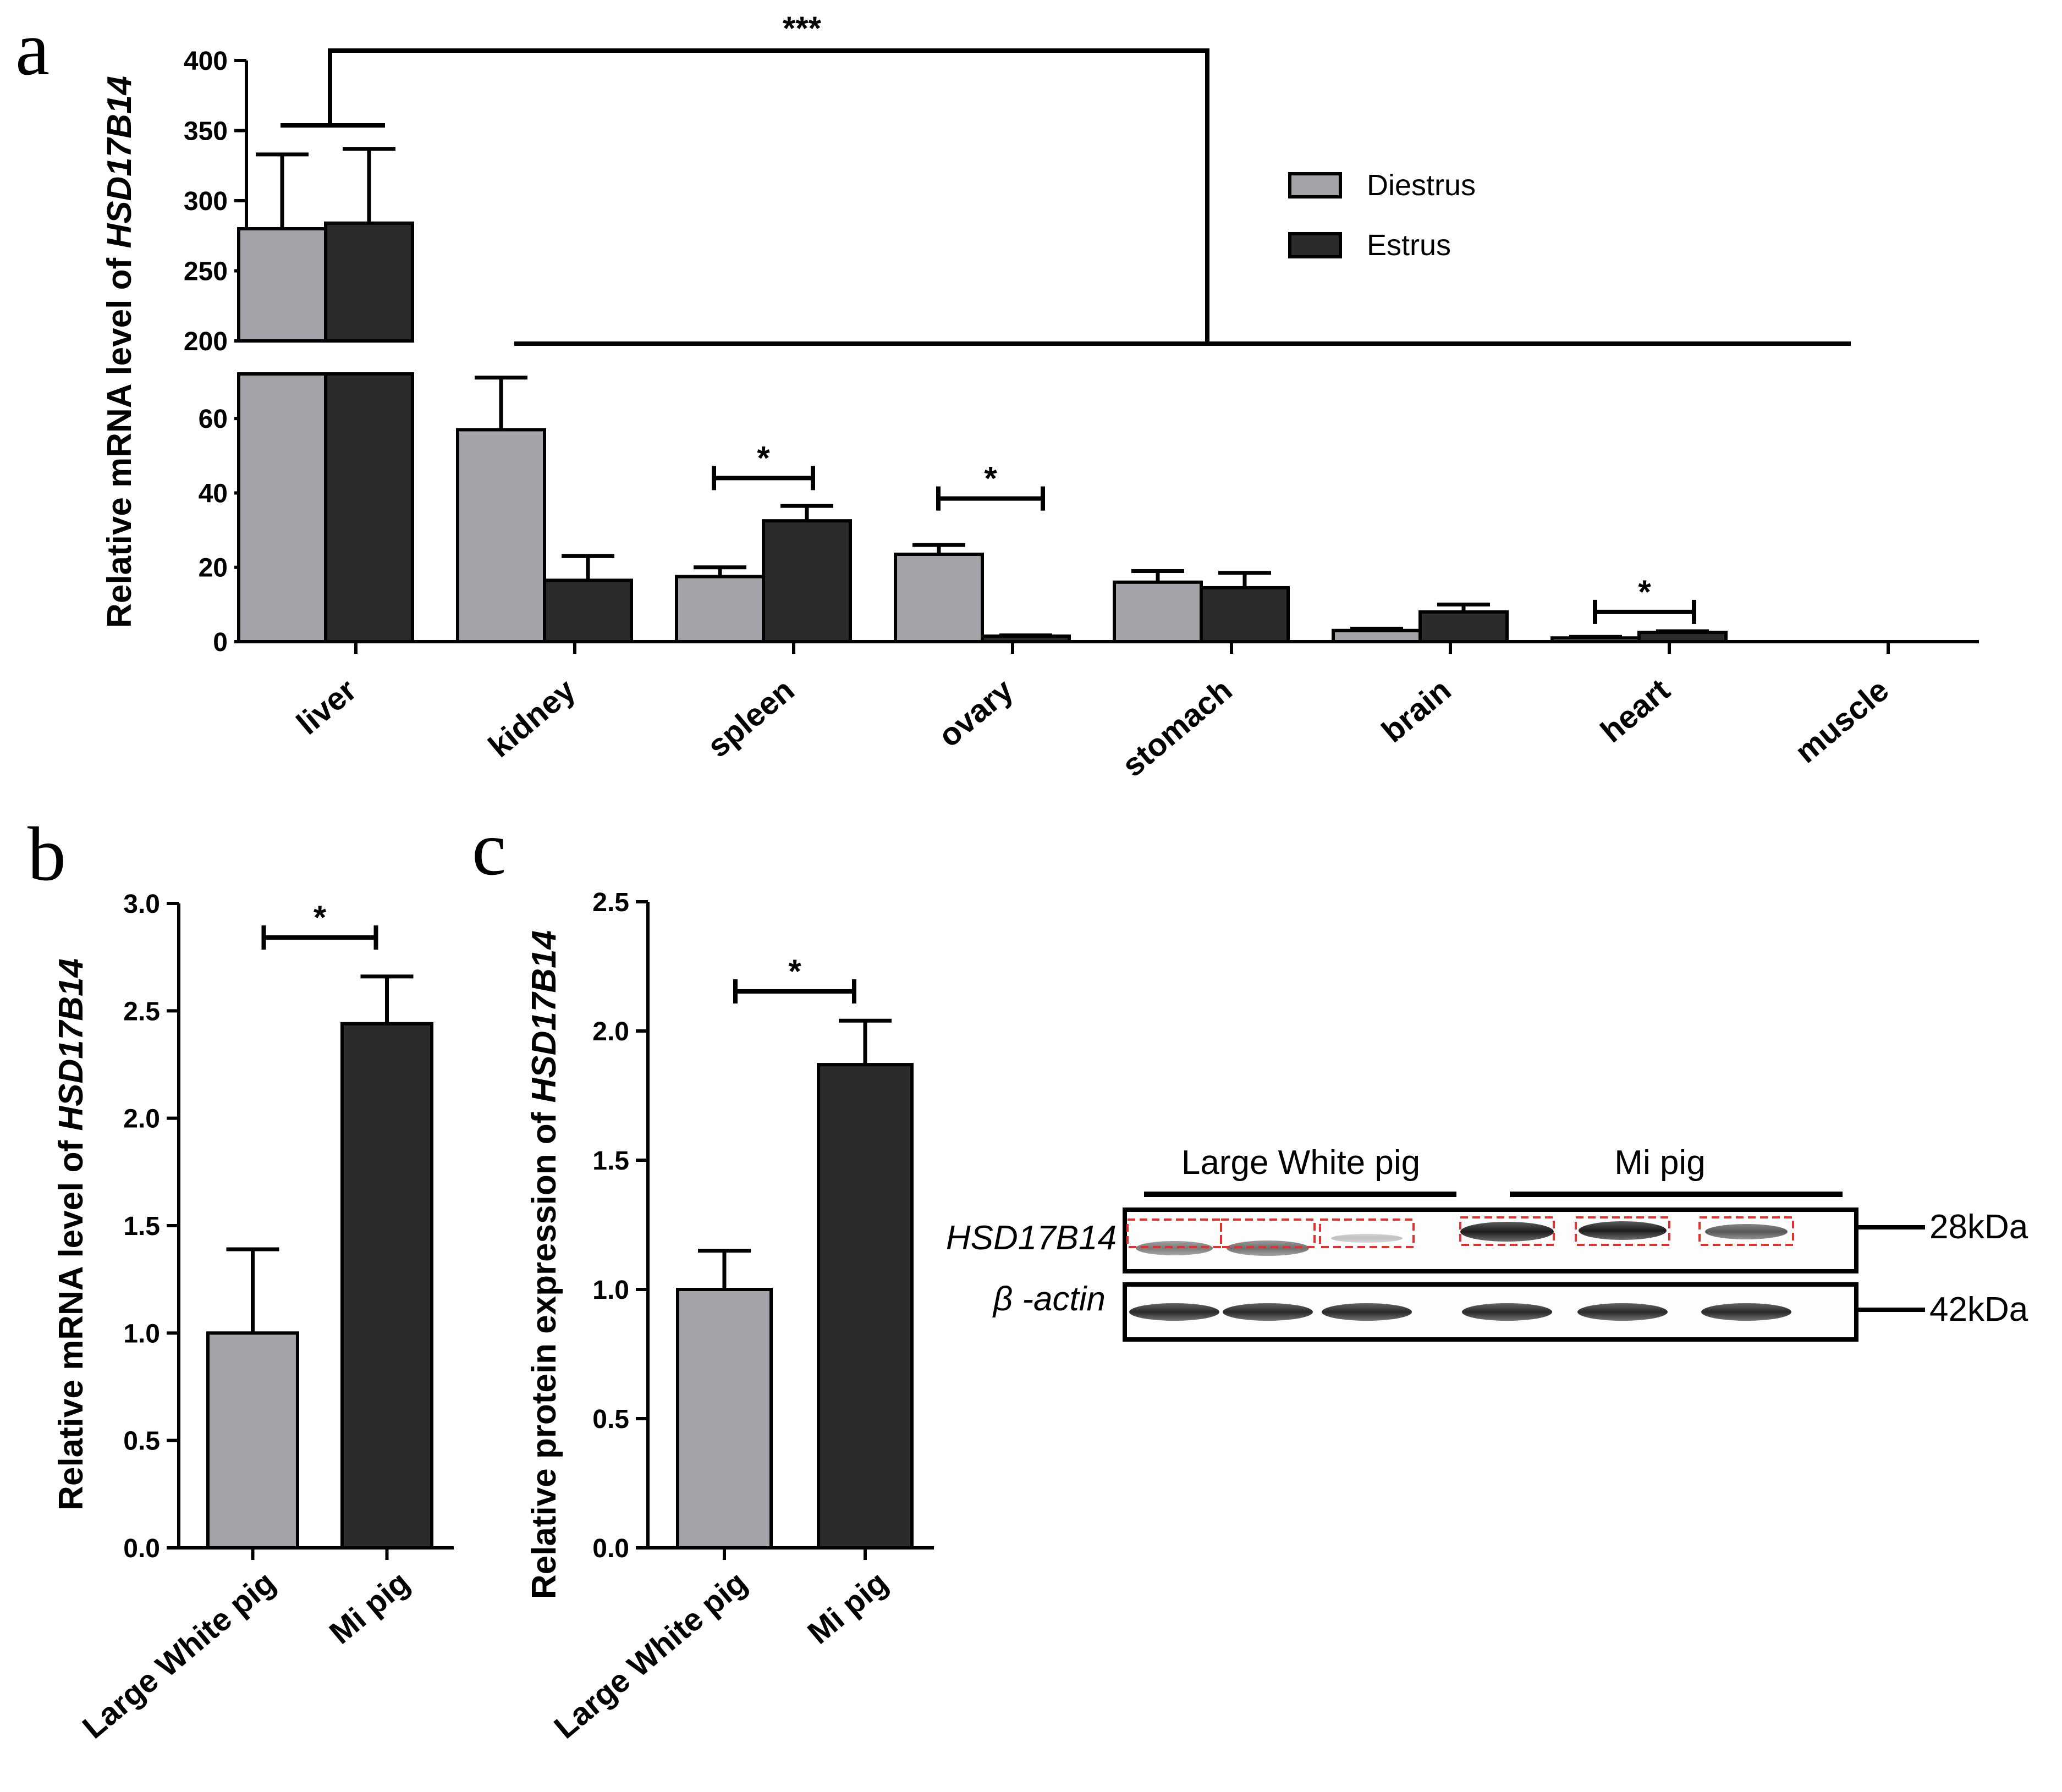  What do you see at coordinates (1315, 245) in the screenshot?
I see `legend-swatch-estrus` at bounding box center [1315, 245].